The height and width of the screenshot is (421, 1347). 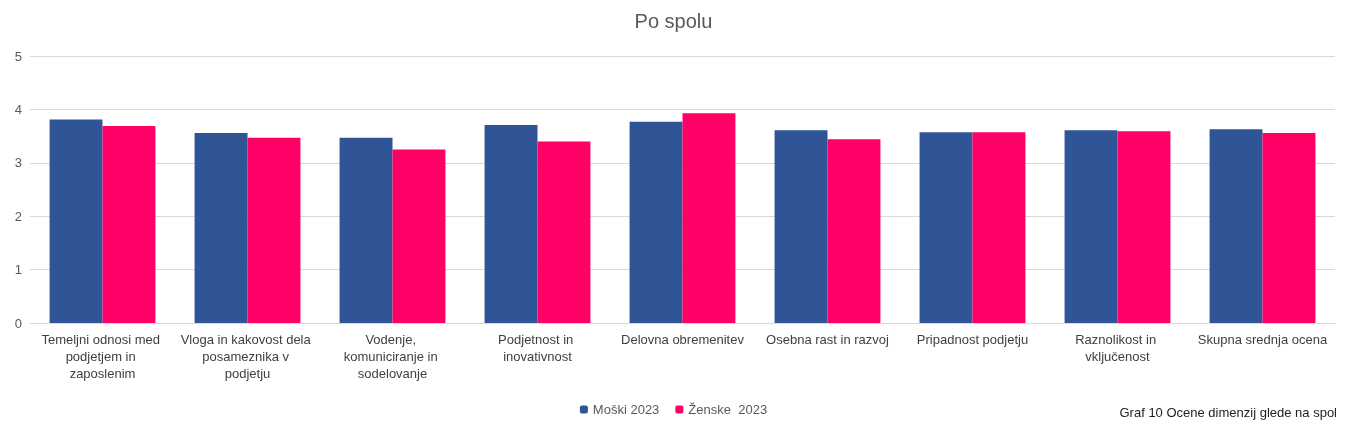 What do you see at coordinates (1262, 339) in the screenshot?
I see `x-tick-label: Skupna srednja ocena` at bounding box center [1262, 339].